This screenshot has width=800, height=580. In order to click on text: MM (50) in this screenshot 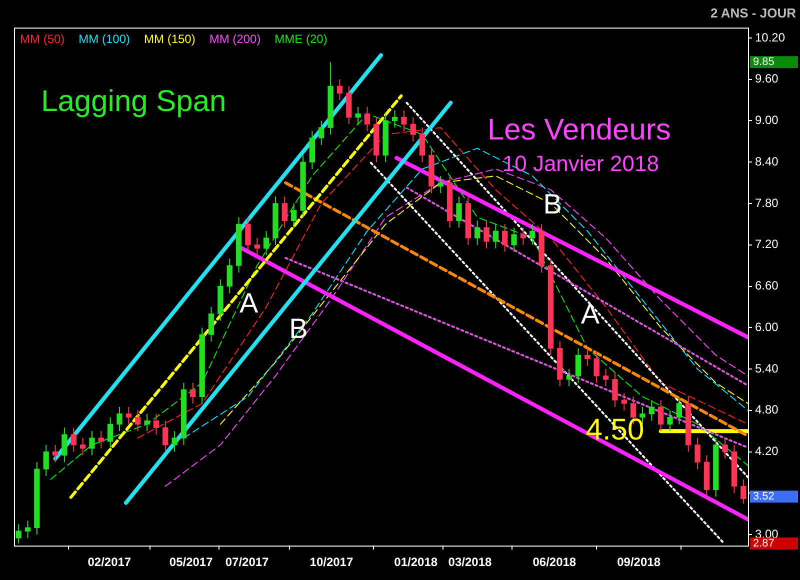, I will do `click(42, 39)`.